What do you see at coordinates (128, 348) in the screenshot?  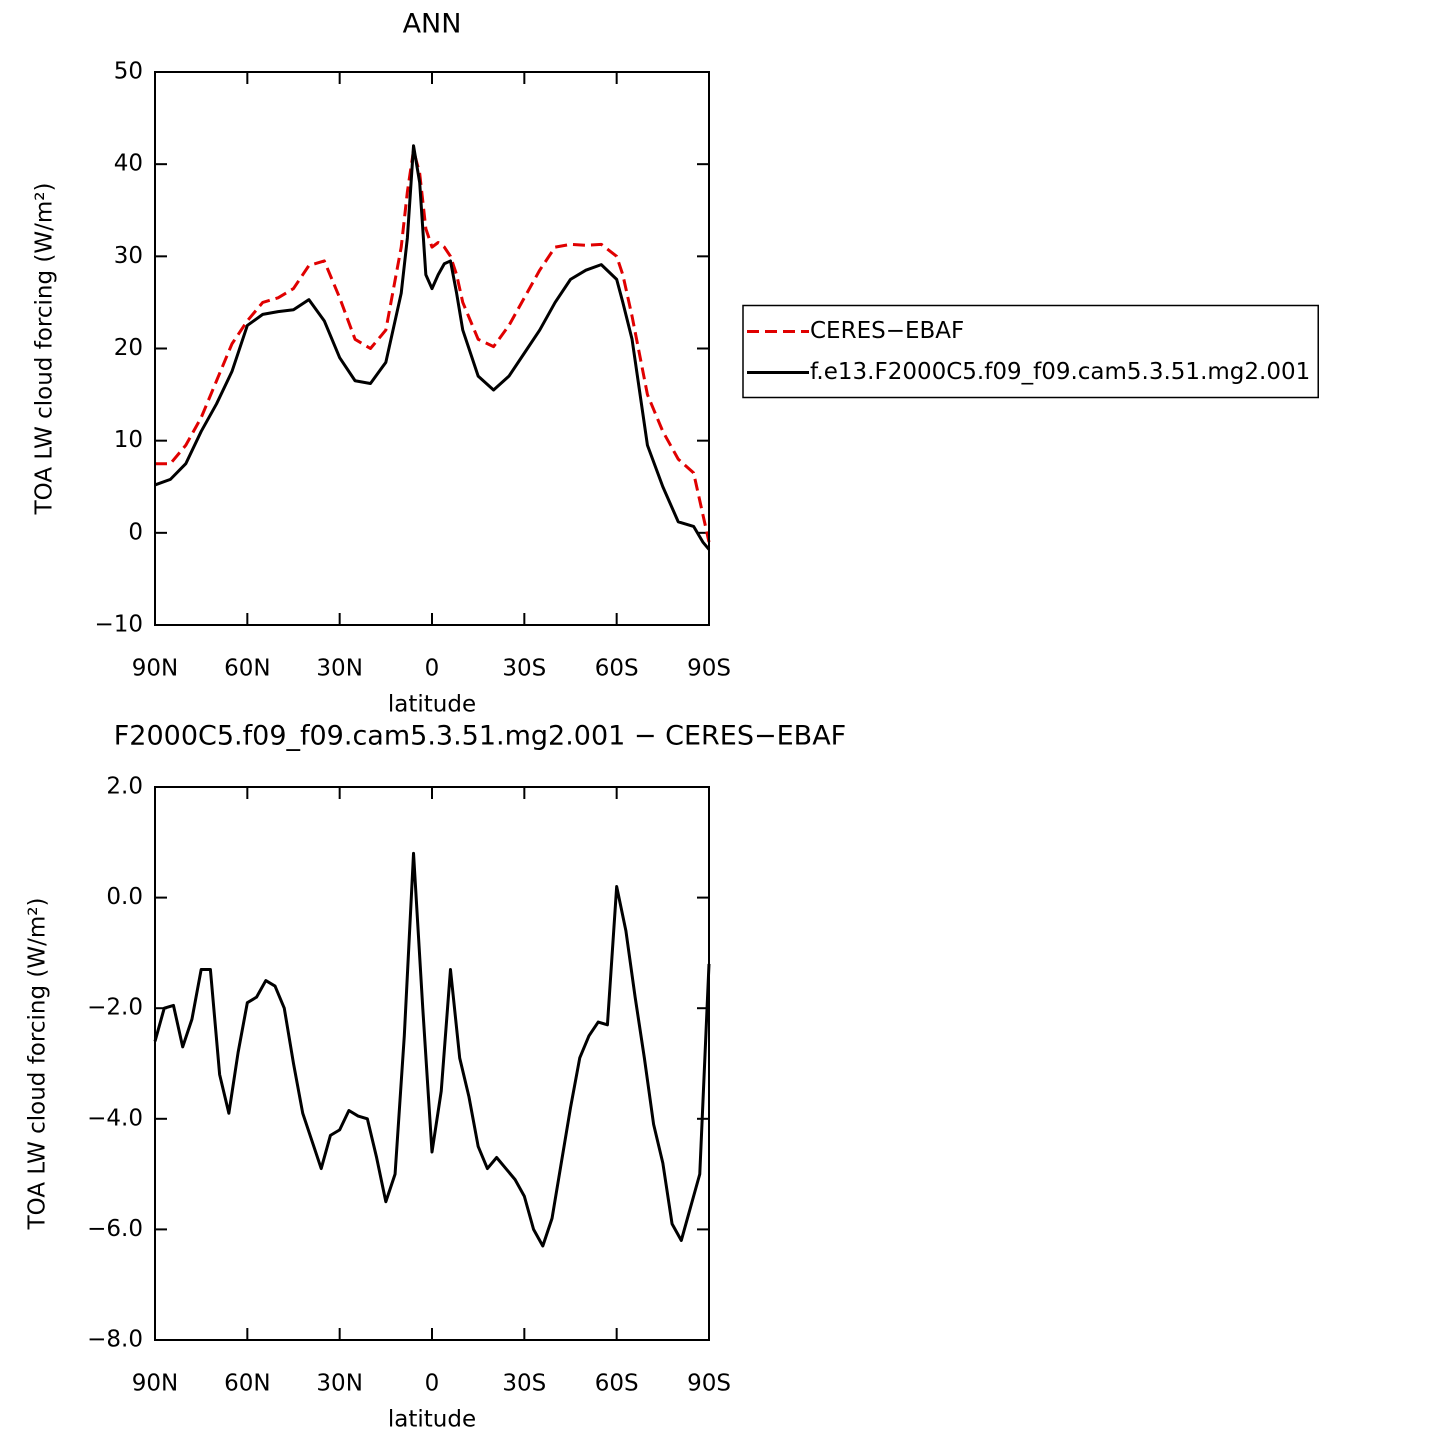 I see `y-tick-label: 20` at bounding box center [128, 348].